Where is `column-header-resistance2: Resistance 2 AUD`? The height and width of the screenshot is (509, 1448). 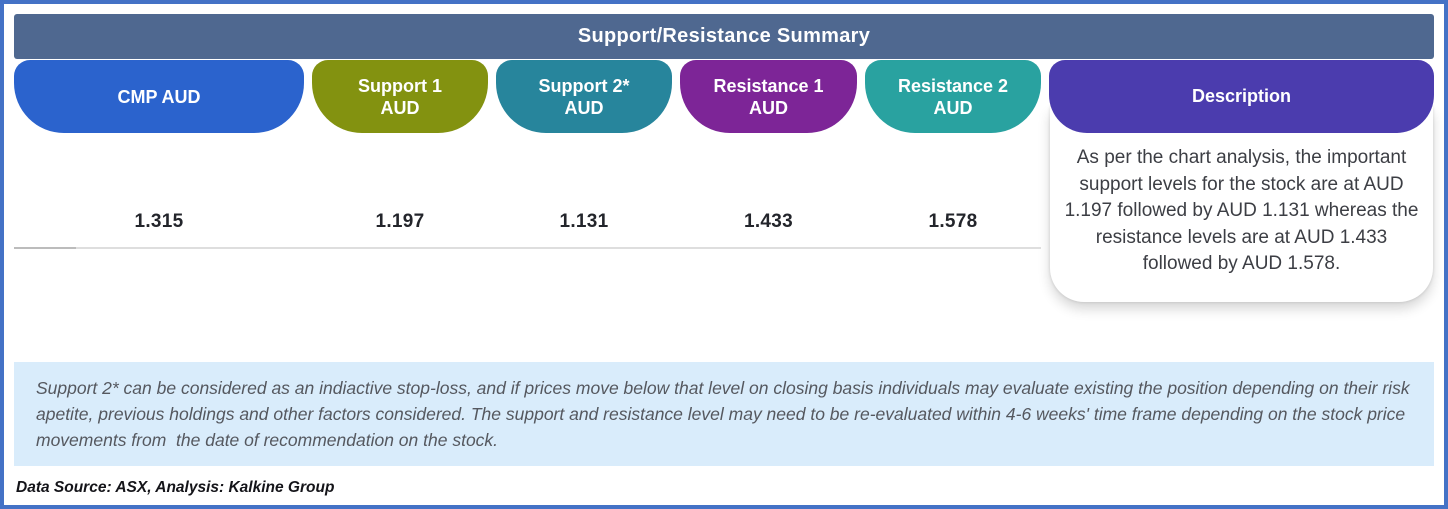 column-header-resistance2: Resistance 2 AUD is located at coordinates (953, 96).